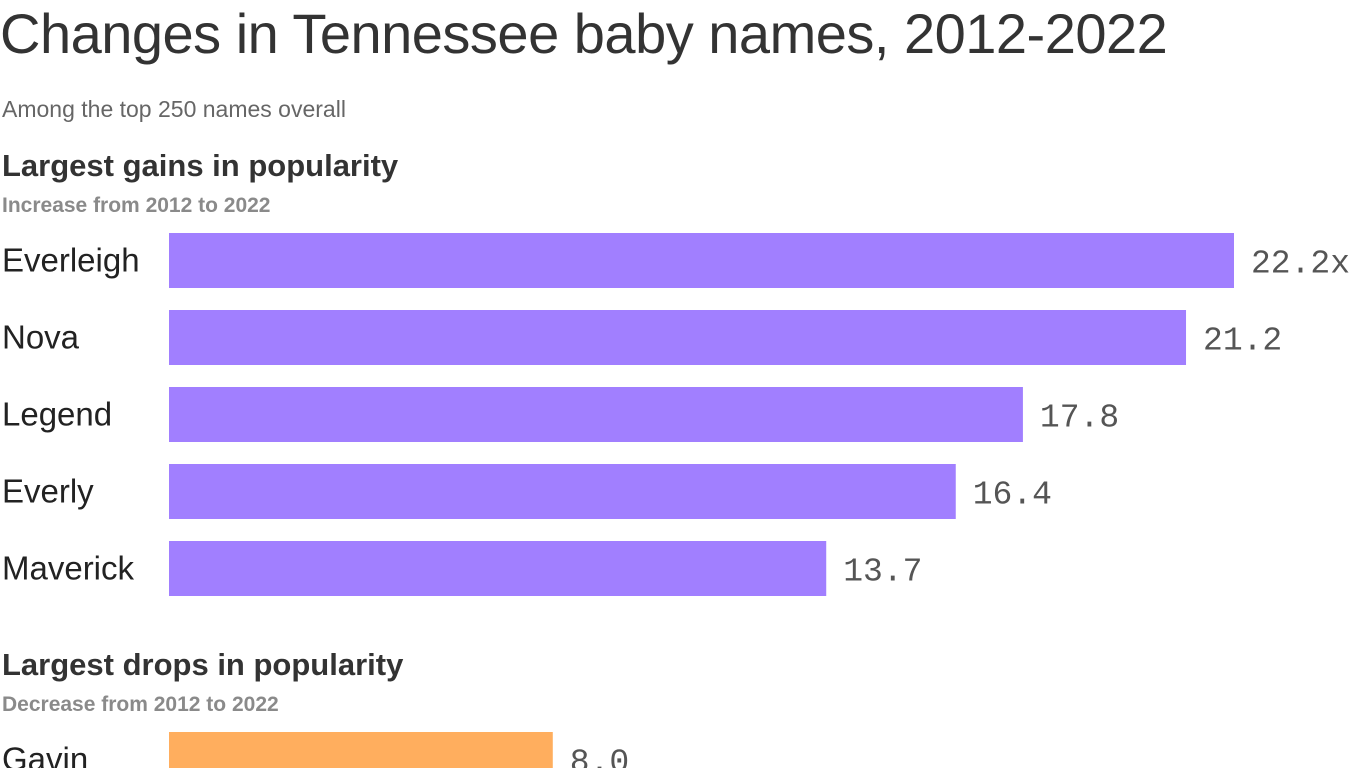 The width and height of the screenshot is (1366, 768). What do you see at coordinates (678, 337) in the screenshot?
I see `bar-nova` at bounding box center [678, 337].